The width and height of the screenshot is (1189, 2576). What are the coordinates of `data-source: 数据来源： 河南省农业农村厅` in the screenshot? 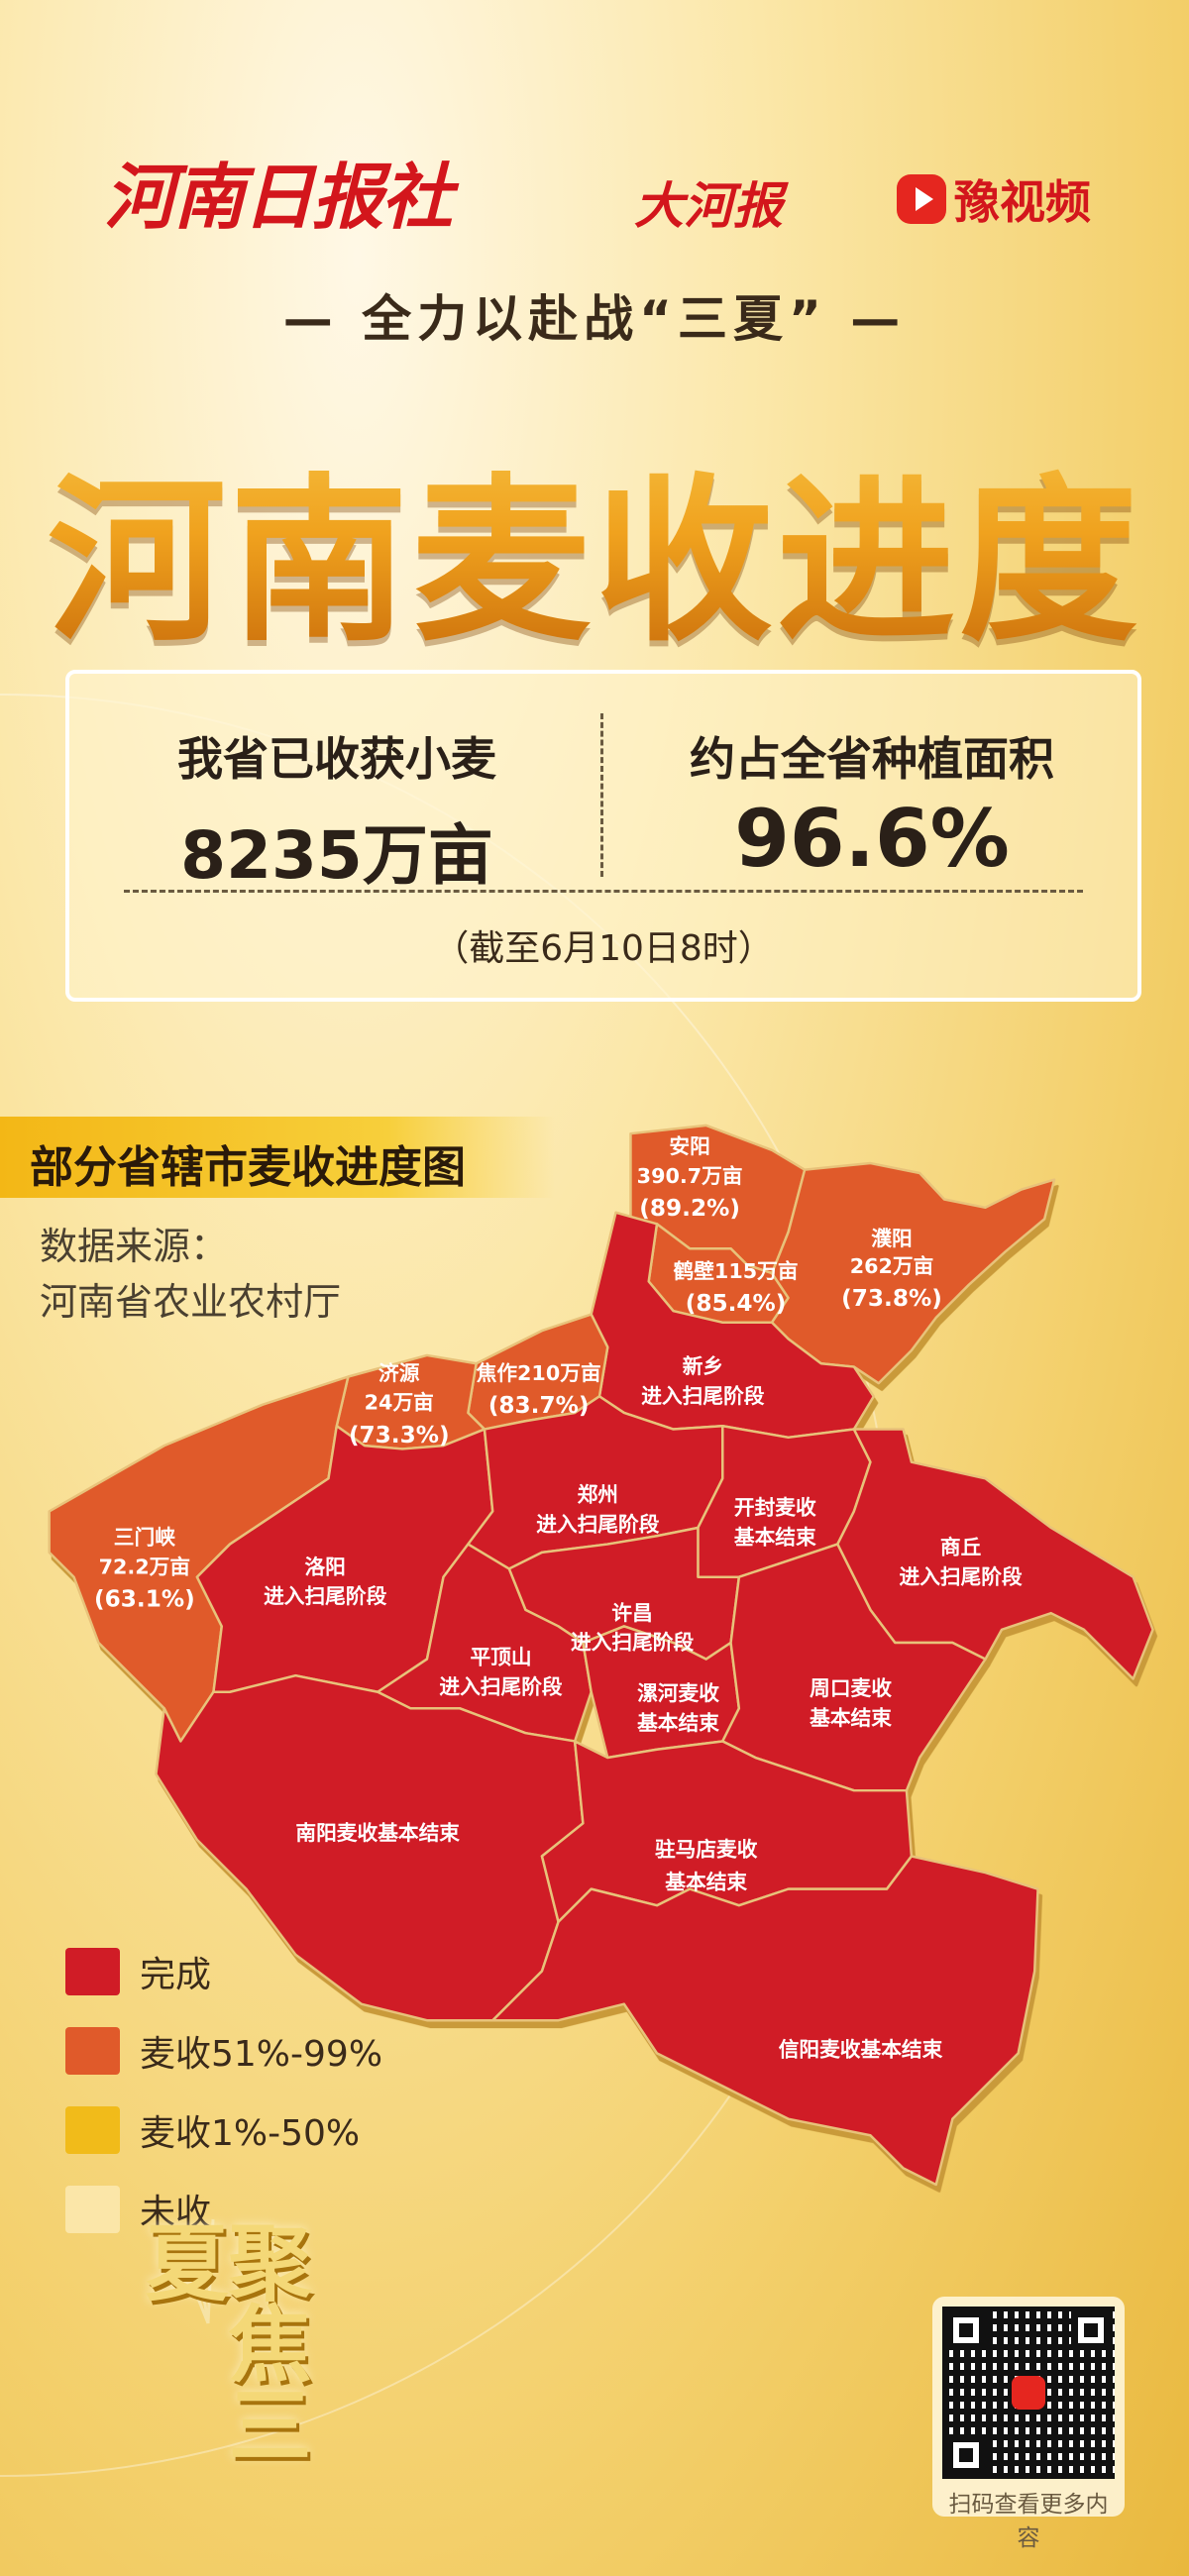 It's located at (191, 1274).